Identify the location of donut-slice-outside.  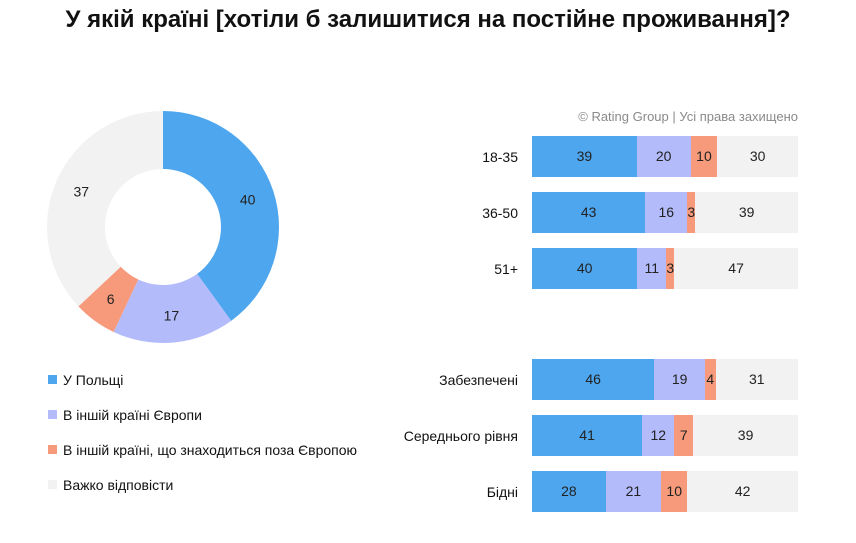
(108, 299).